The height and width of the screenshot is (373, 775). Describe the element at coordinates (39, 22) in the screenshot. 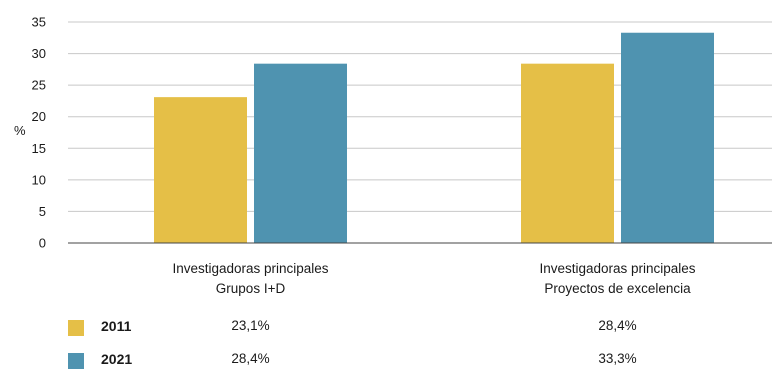

I see `y-tick-label: 35` at that location.